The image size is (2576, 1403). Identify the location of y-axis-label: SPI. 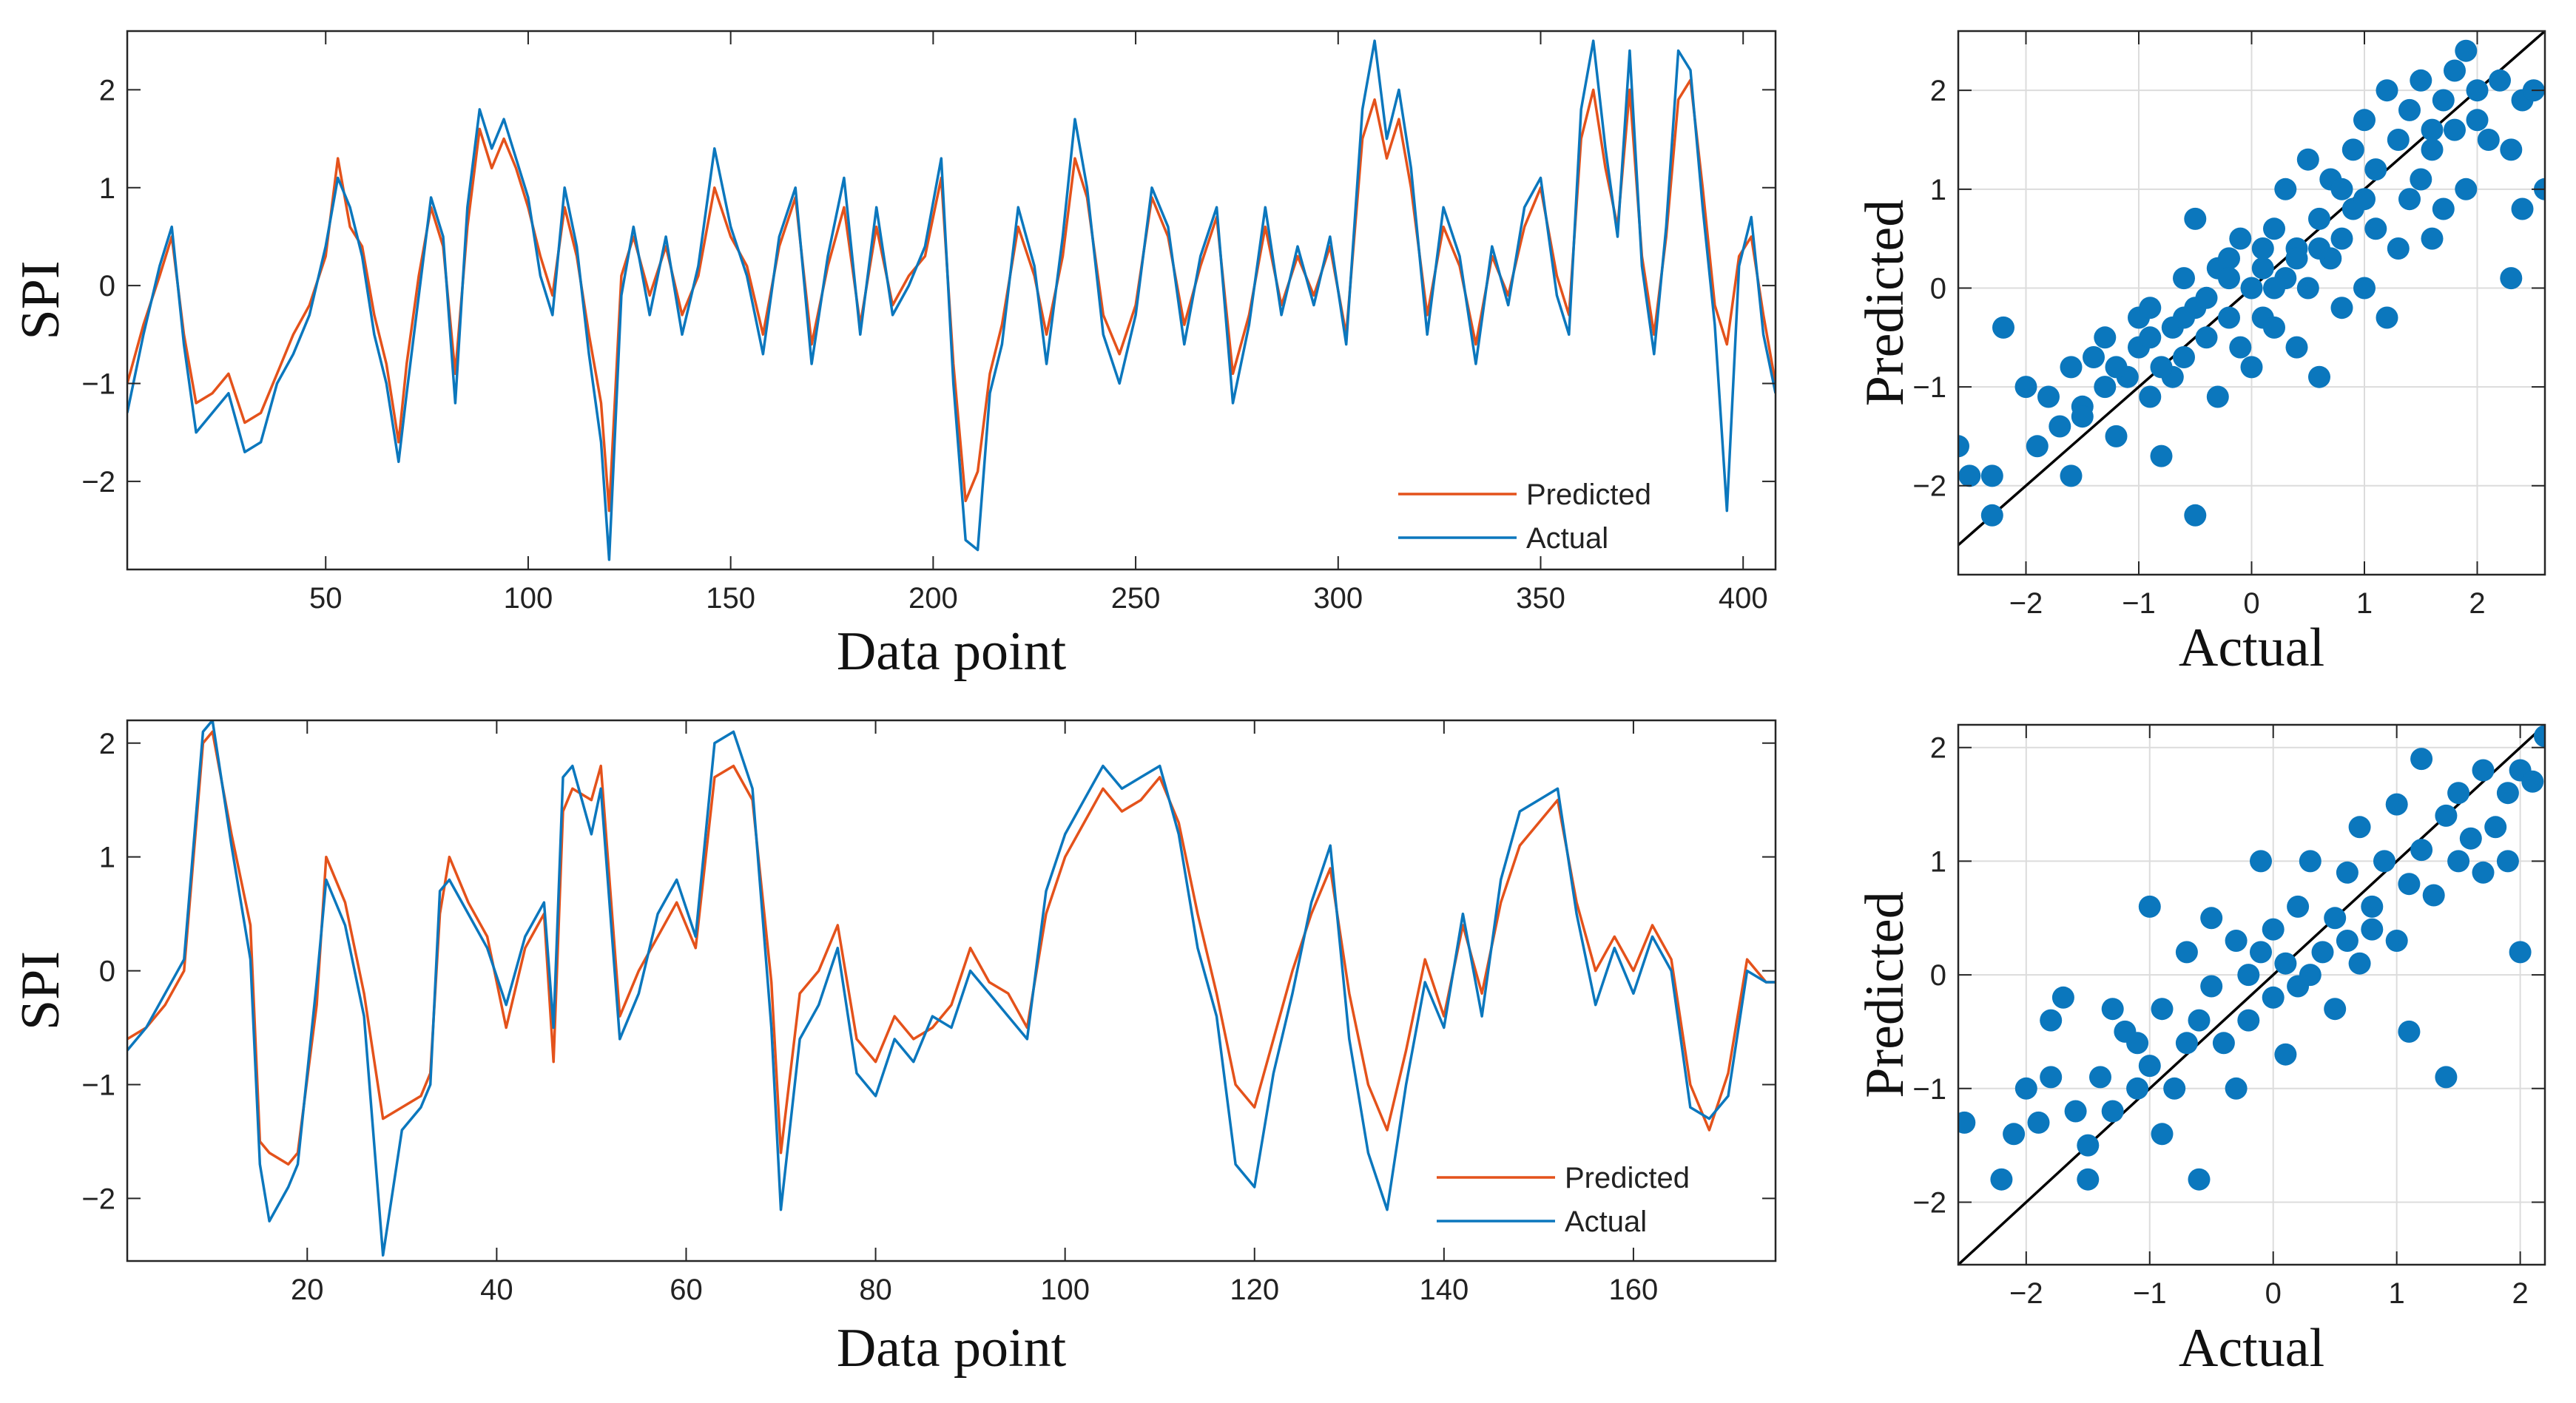
(40, 991).